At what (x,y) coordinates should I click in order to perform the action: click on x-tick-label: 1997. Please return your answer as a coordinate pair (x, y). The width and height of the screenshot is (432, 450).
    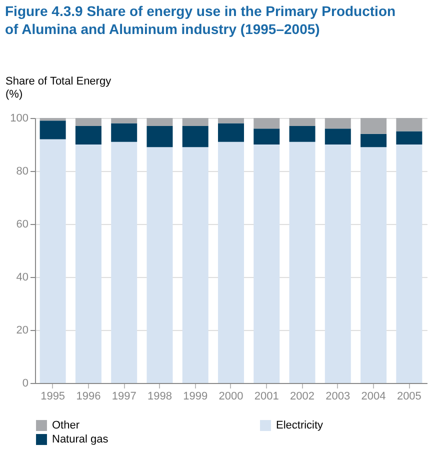
    Looking at the image, I should click on (124, 396).